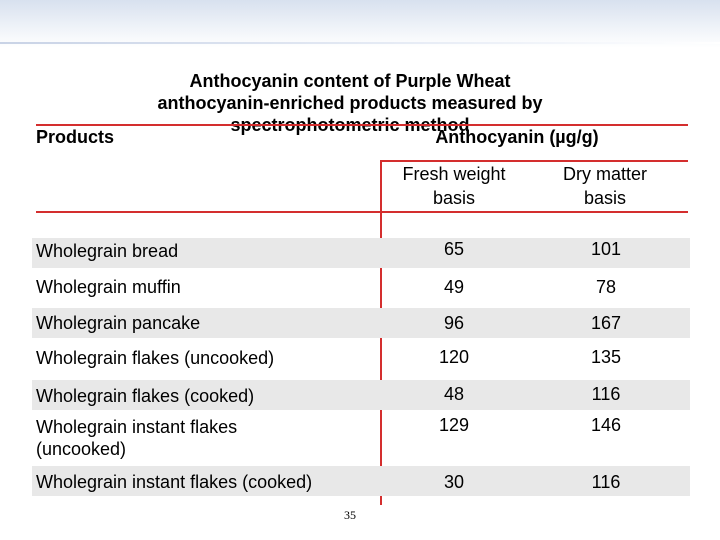  I want to click on table-row: Wholegrain flakes (uncooked) 120 135, so click(361, 358).